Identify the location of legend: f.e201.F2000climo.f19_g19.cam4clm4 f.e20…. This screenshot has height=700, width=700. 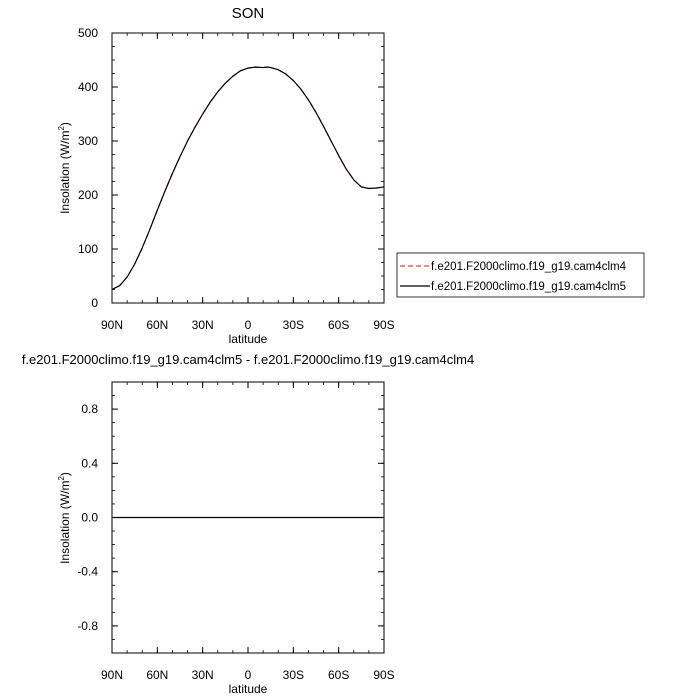
(520, 275).